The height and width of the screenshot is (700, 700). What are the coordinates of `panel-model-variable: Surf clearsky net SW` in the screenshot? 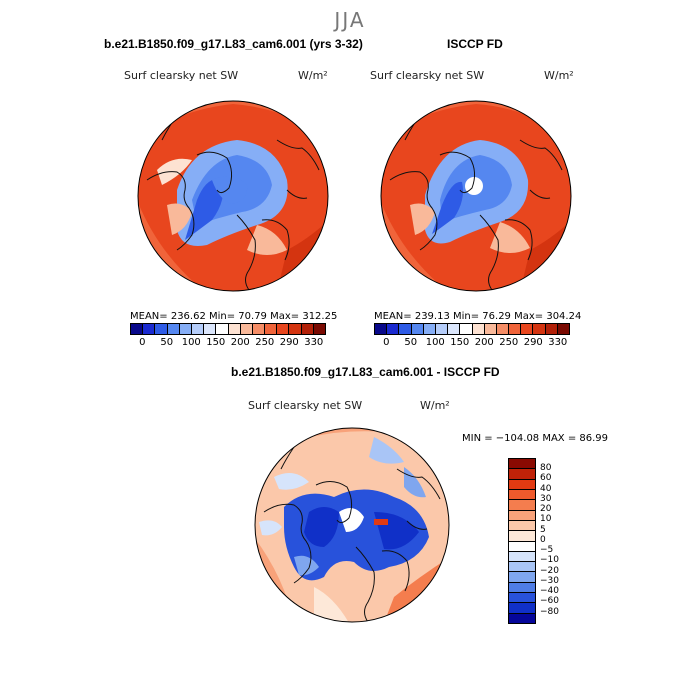 It's located at (181, 75).